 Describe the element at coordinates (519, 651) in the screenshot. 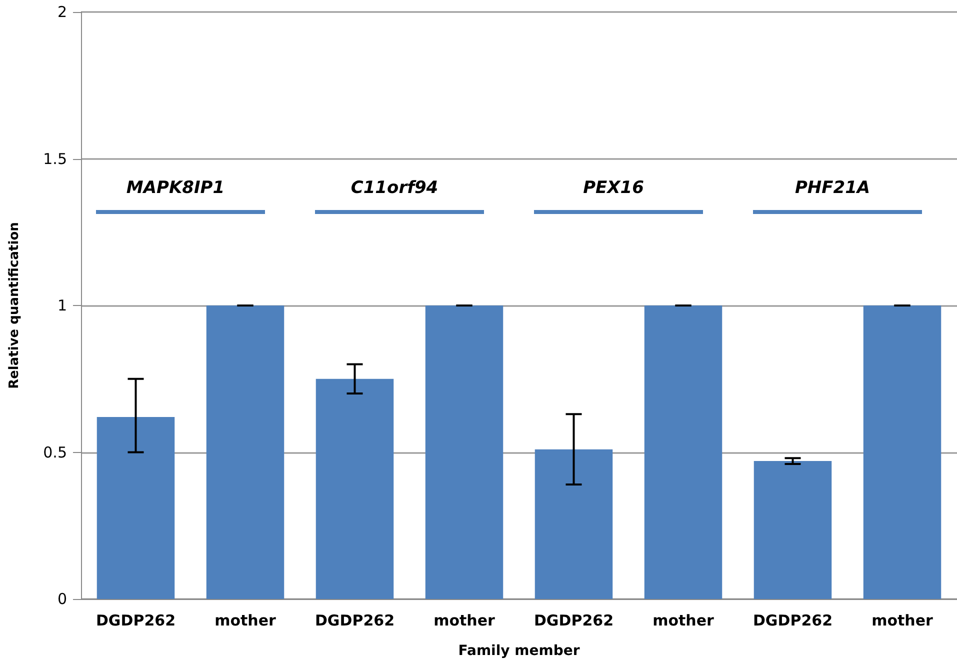

I see `x-axis-title: Family member` at that location.